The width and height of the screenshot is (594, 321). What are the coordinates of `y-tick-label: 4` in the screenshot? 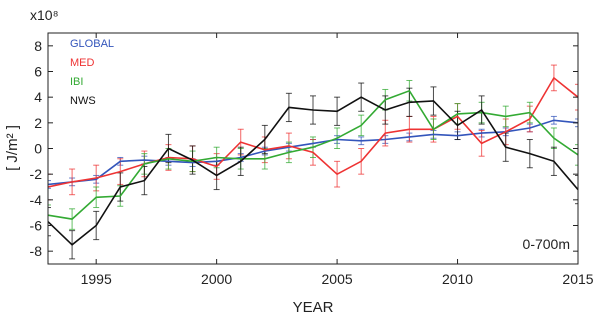 It's located at (38, 97).